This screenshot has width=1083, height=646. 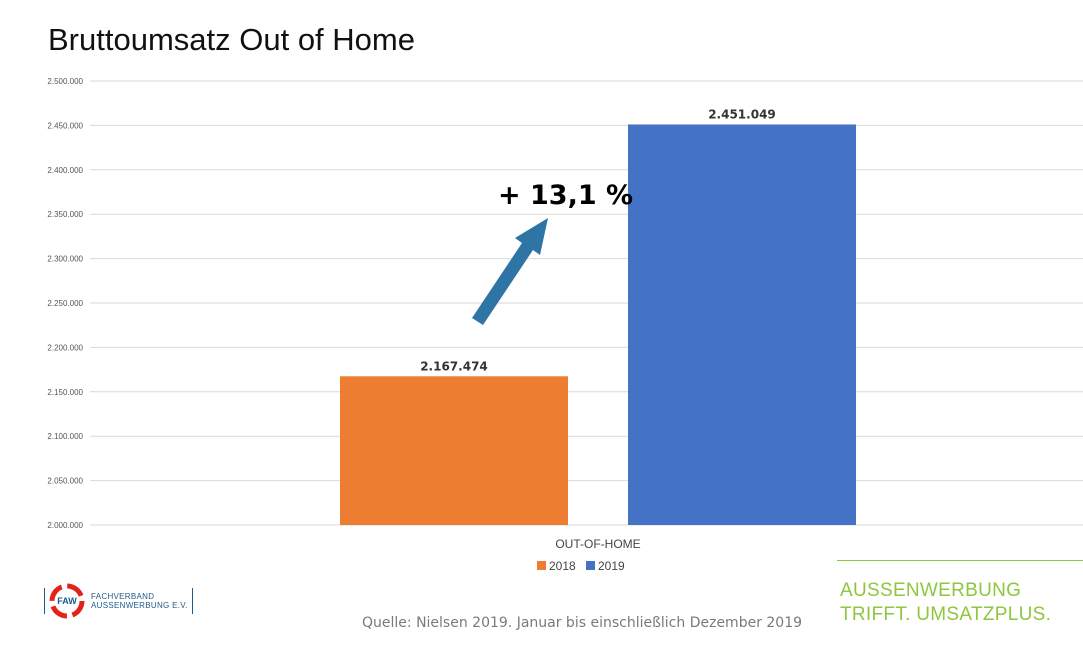 What do you see at coordinates (65, 347) in the screenshot?
I see `y-tick-label: 2.200.000` at bounding box center [65, 347].